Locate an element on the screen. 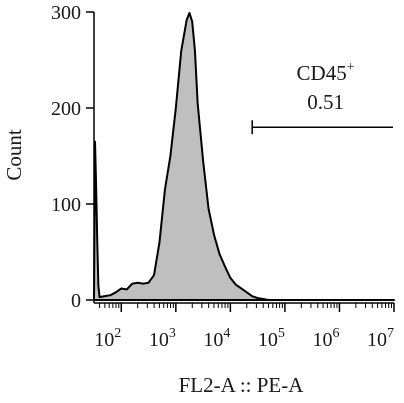  x-axis-label: FL2-A :: PE-A is located at coordinates (242, 385).